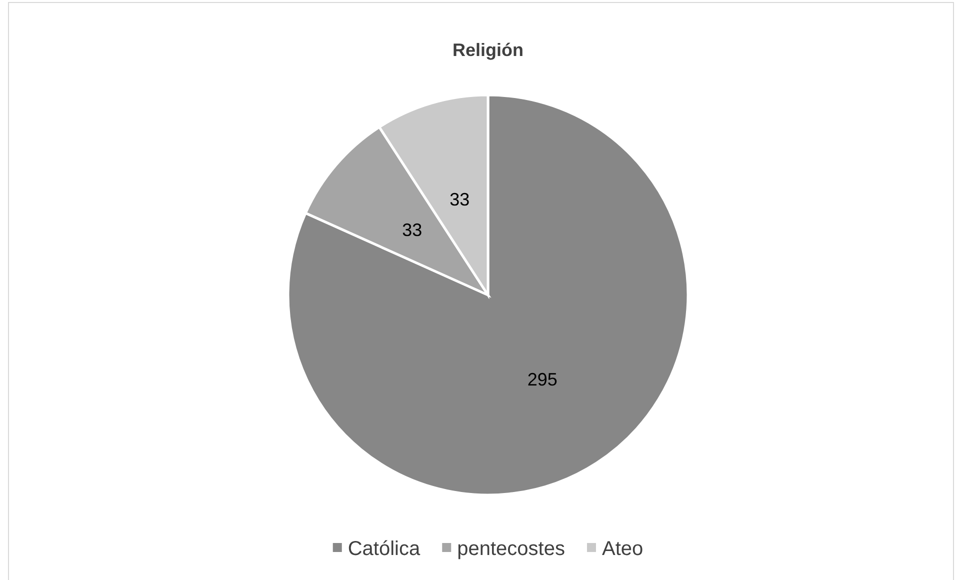 This screenshot has height=580, width=956. I want to click on data-label: 295, so click(542, 379).